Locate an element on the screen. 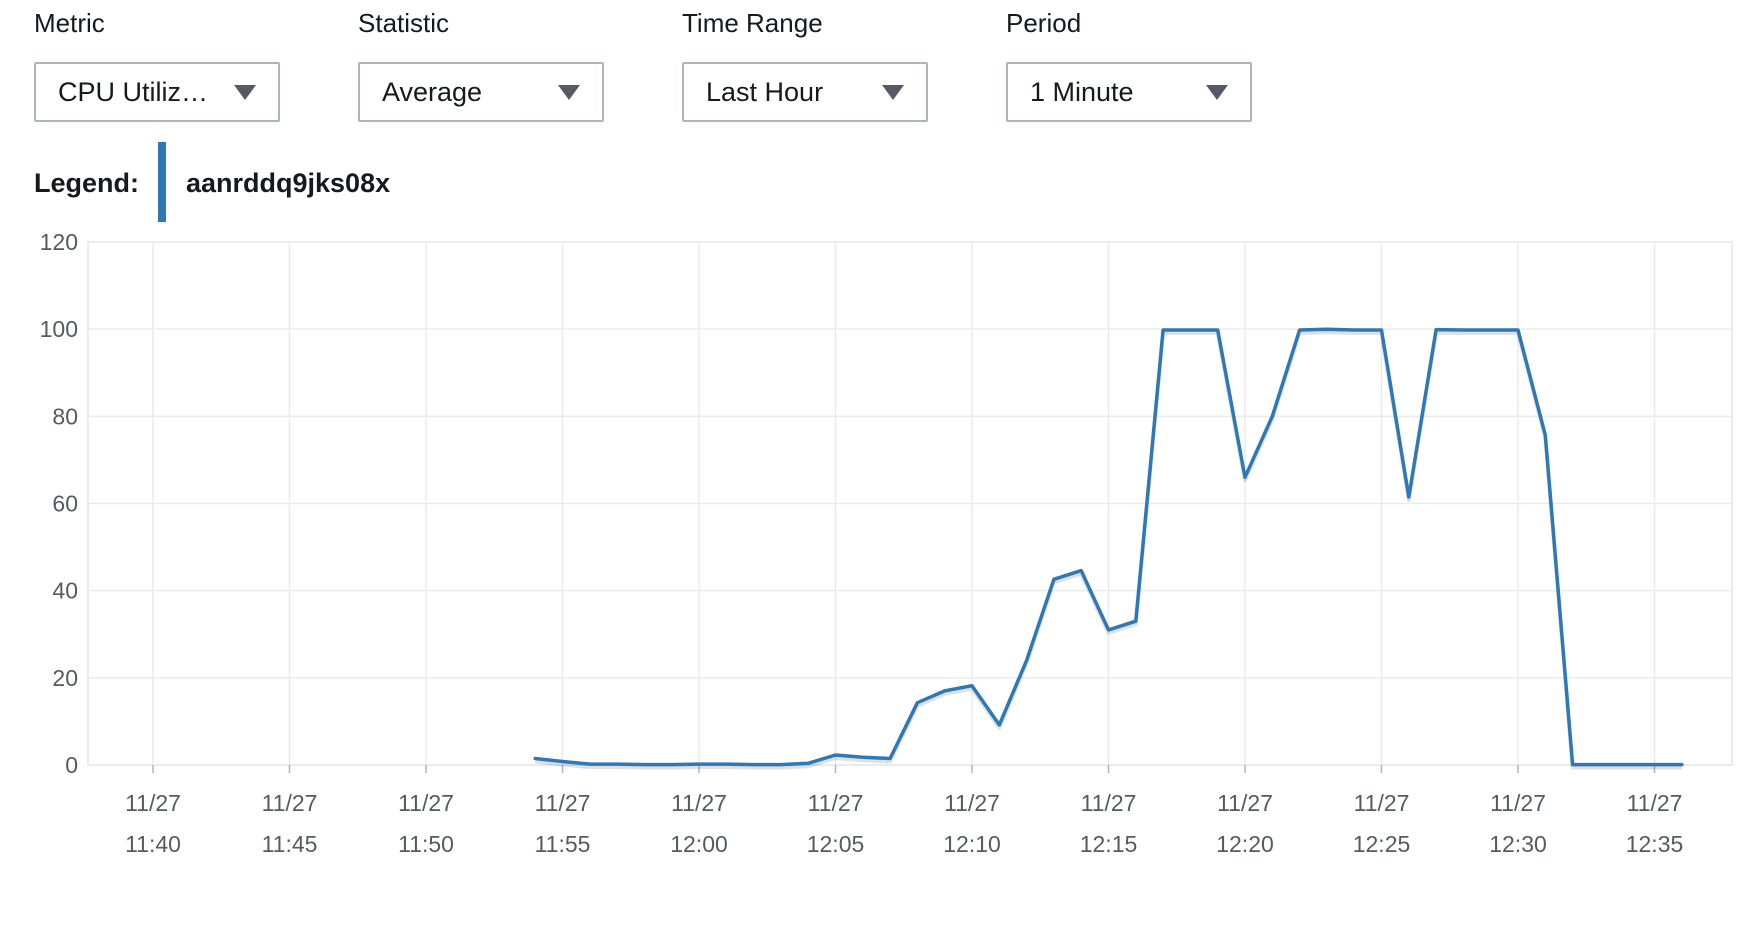 The image size is (1740, 936). x-tick-time-label: 12:35 is located at coordinates (1655, 844).